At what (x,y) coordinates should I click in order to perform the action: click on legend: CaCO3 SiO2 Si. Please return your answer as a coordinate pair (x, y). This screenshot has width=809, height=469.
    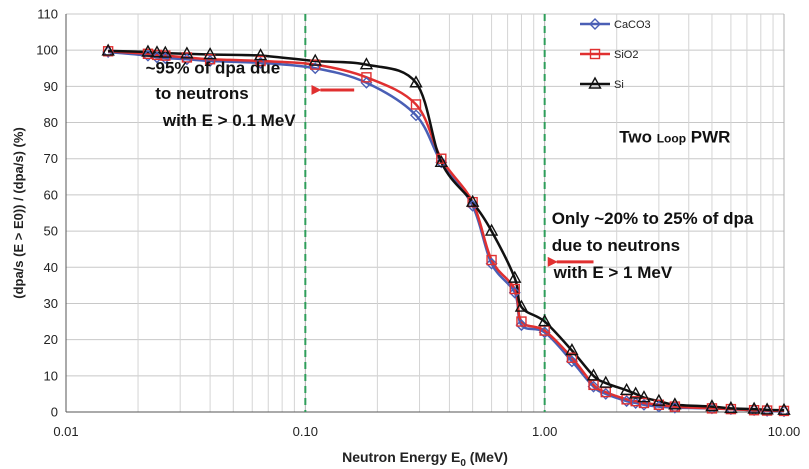
    Looking at the image, I should click on (615, 54).